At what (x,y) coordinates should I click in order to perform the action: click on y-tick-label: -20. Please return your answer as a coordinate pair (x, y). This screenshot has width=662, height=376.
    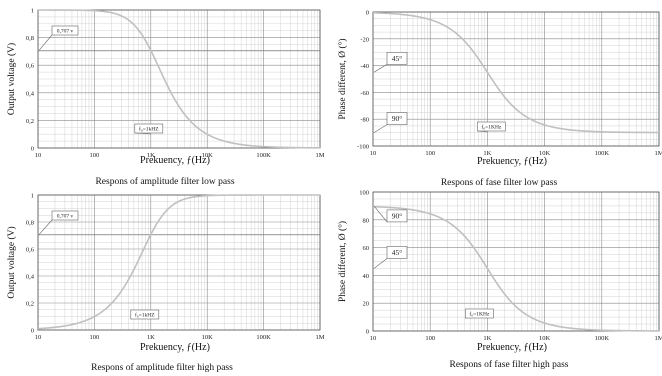
    Looking at the image, I should click on (364, 39).